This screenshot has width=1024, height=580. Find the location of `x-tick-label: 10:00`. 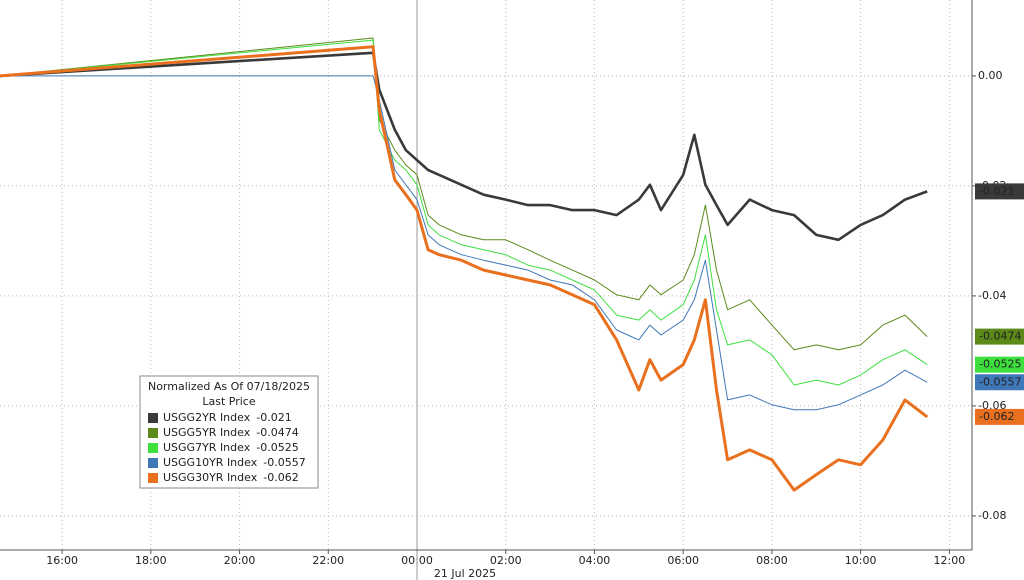

x-tick-label: 10:00 is located at coordinates (861, 560).